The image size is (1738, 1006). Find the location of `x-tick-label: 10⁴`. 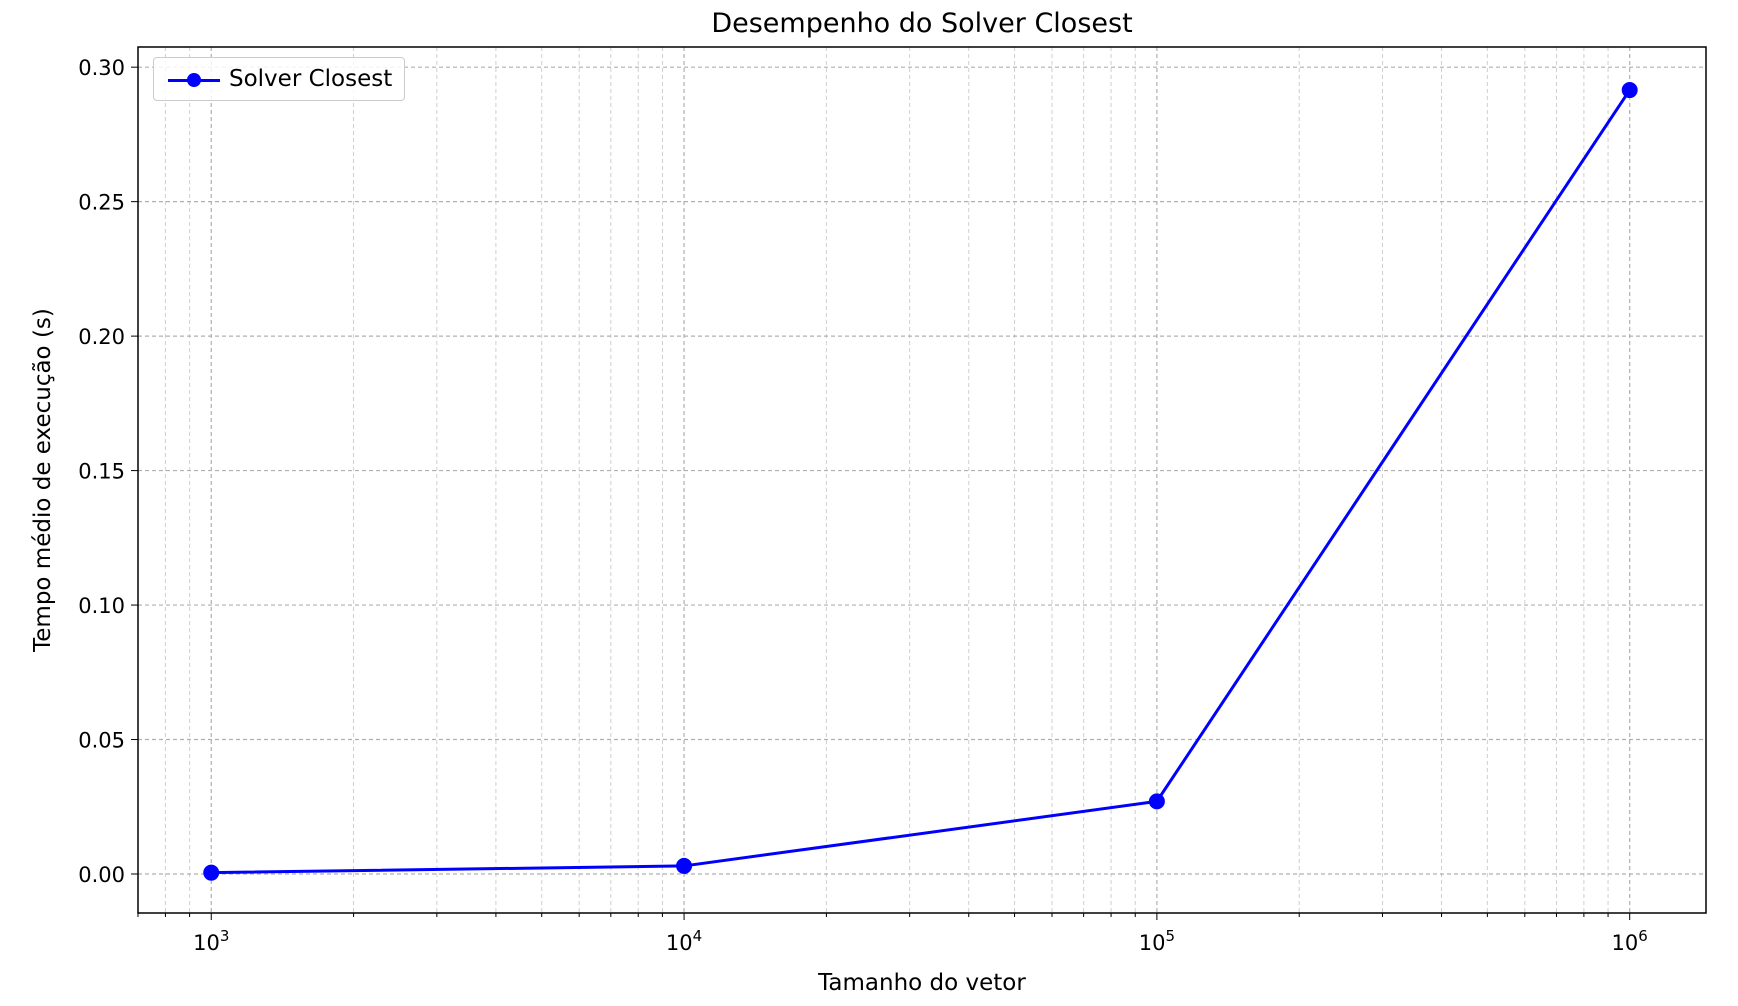

x-tick-label: 10⁴ is located at coordinates (684, 941).